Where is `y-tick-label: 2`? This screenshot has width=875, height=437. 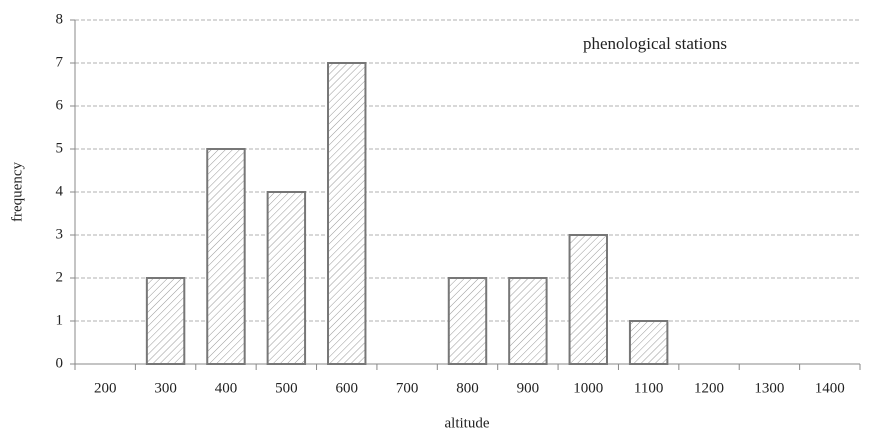
y-tick-label: 2 is located at coordinates (60, 277).